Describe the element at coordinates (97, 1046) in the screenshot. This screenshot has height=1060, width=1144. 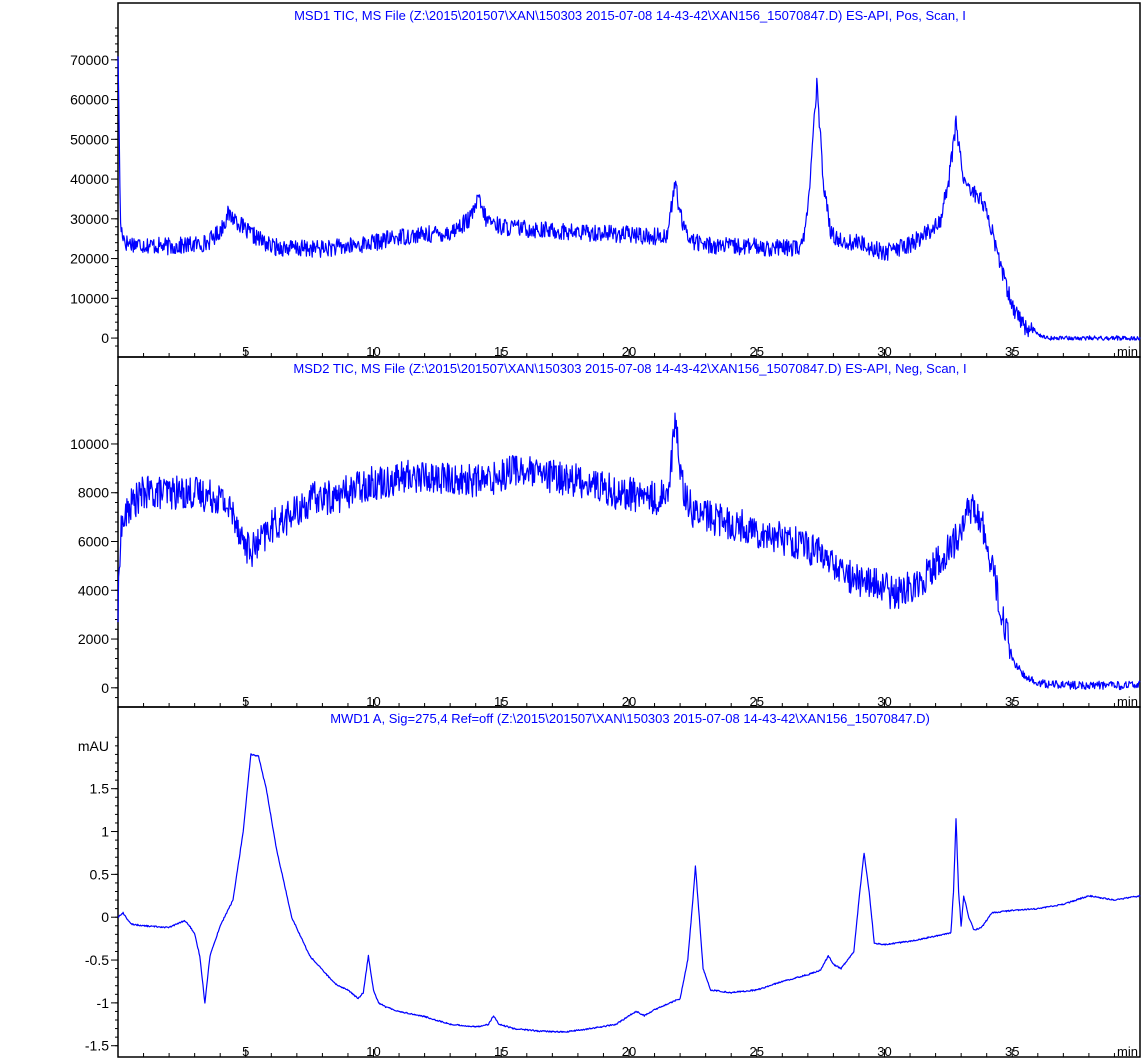
I see `y-tick-label: -1.5` at that location.